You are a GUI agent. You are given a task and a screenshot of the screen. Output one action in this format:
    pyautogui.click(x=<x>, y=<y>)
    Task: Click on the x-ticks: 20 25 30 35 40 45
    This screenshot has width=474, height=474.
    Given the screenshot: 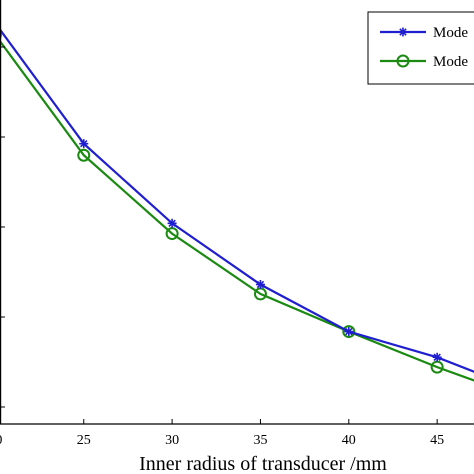 What is the action you would take?
    pyautogui.click(x=222, y=433)
    